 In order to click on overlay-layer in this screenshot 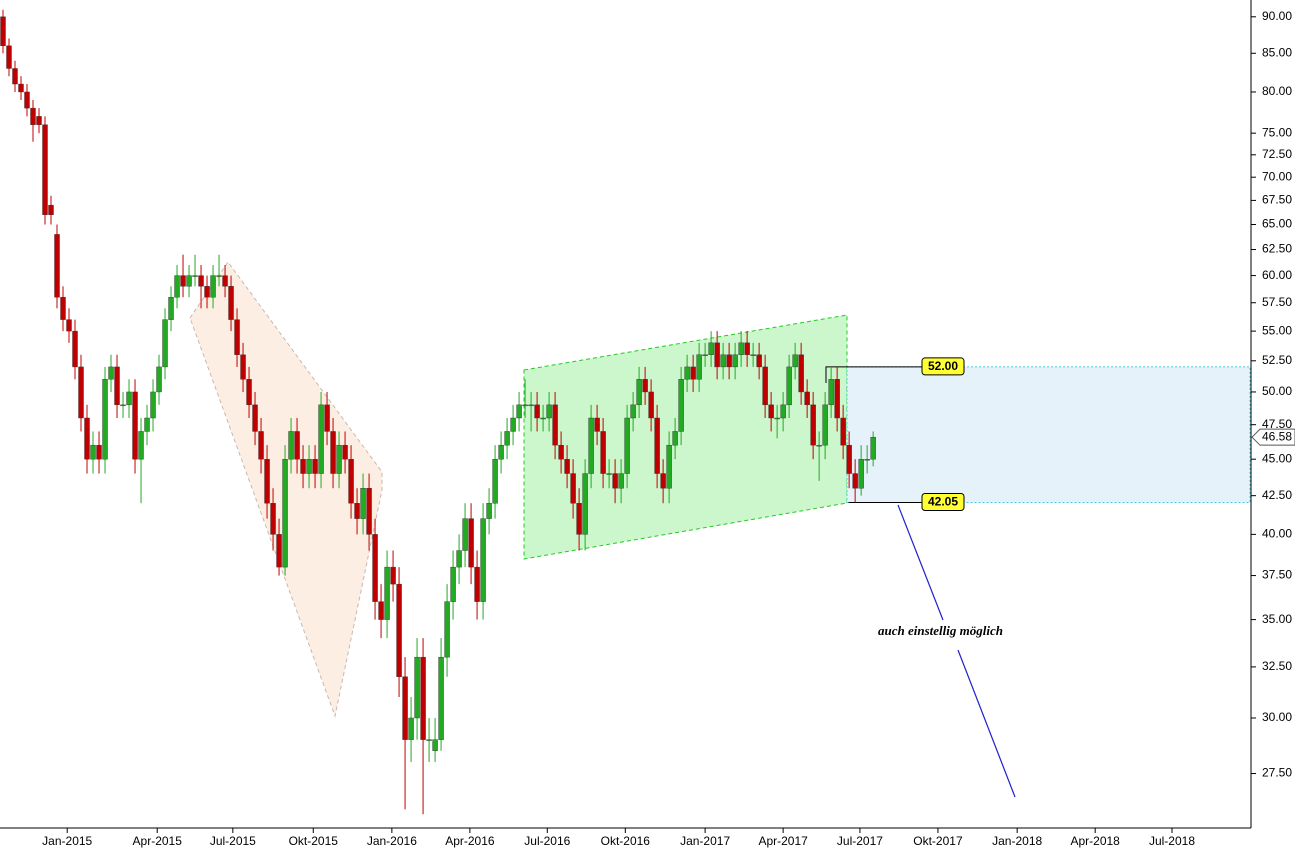, I will do `click(1048, 434)`.